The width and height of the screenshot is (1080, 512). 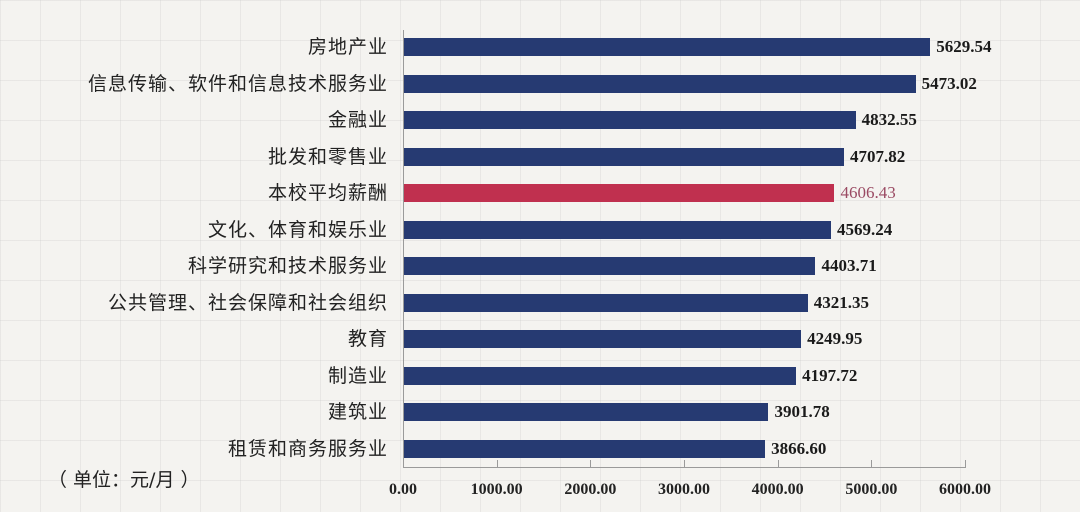 I want to click on x-axis-tick-label: 5000.00, so click(x=871, y=489).